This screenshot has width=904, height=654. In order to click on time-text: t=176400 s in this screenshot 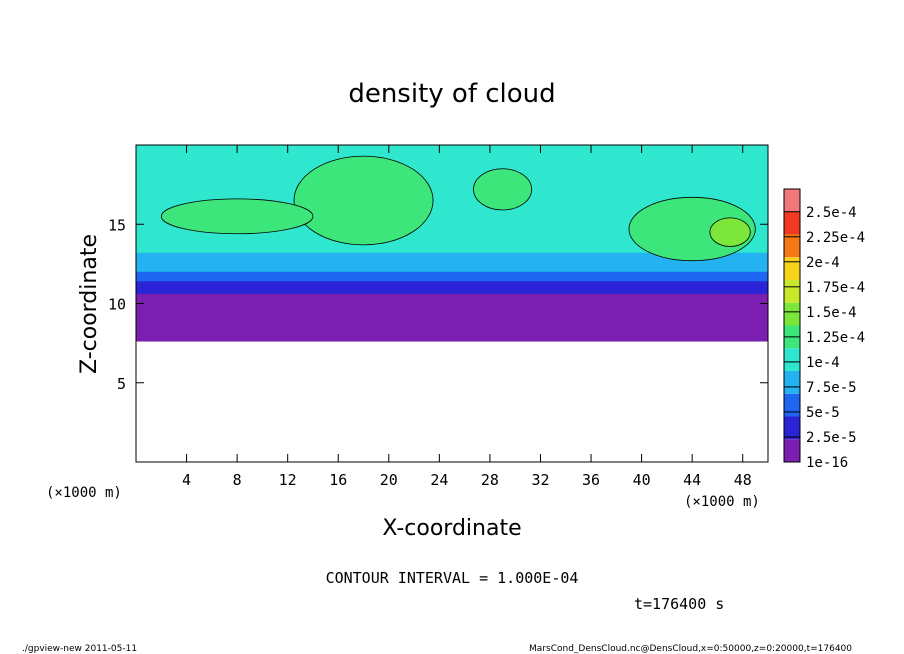, I will do `click(679, 604)`.